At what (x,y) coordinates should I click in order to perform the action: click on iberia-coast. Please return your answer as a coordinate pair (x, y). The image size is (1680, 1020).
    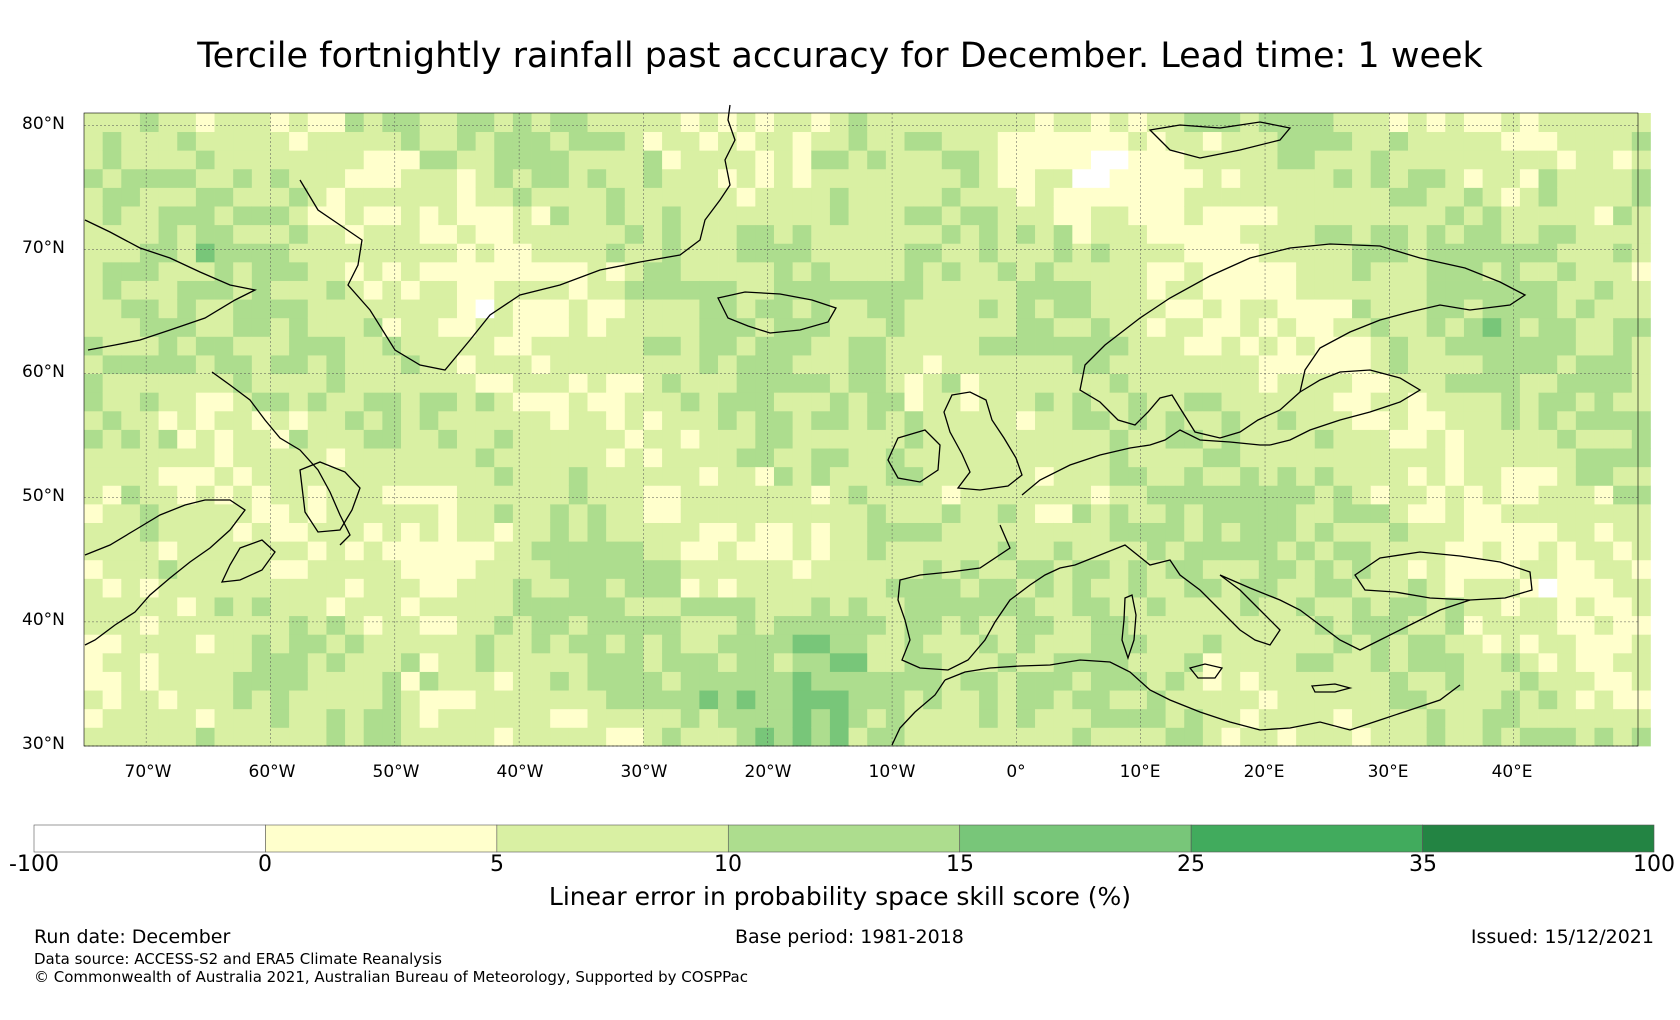
    Looking at the image, I should click on (986, 597).